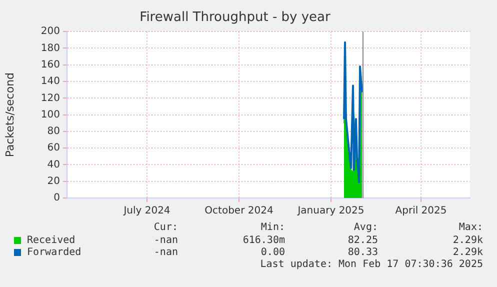 The width and height of the screenshot is (497, 287). I want to click on x-tick-label: October 2024, so click(239, 211).